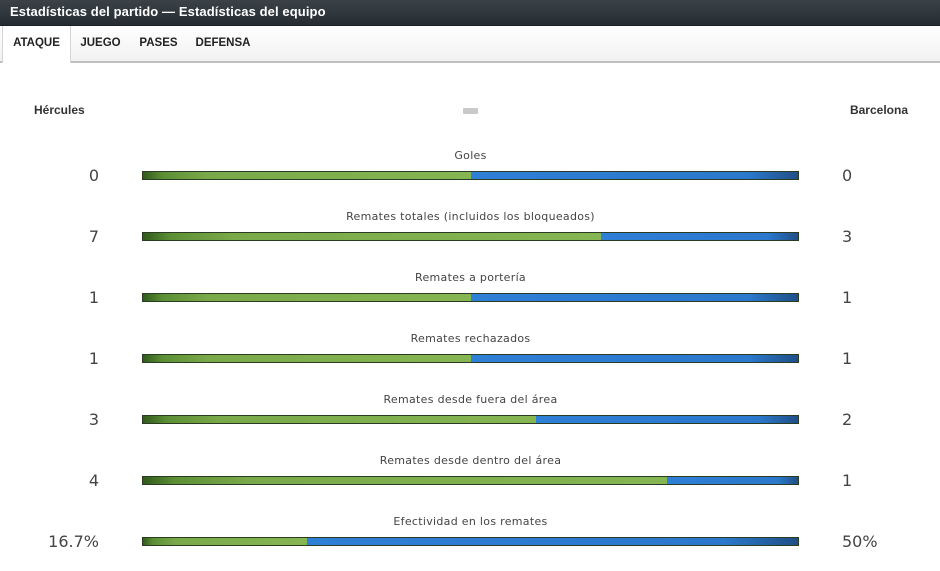  What do you see at coordinates (93, 480) in the screenshot?
I see `stat-home-value: 4` at bounding box center [93, 480].